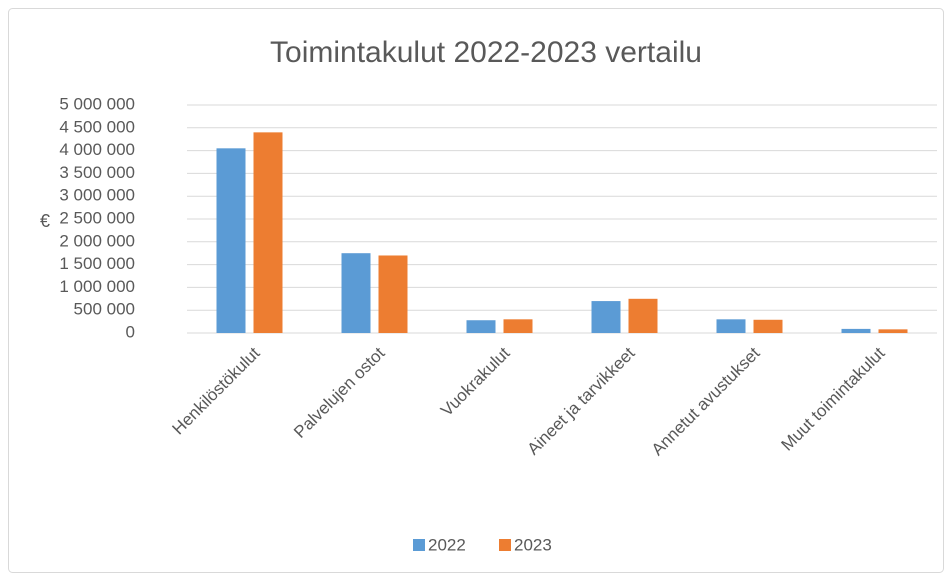 This screenshot has height=581, width=952. What do you see at coordinates (97, 103) in the screenshot?
I see `y-tick-label: 5 000 000` at bounding box center [97, 103].